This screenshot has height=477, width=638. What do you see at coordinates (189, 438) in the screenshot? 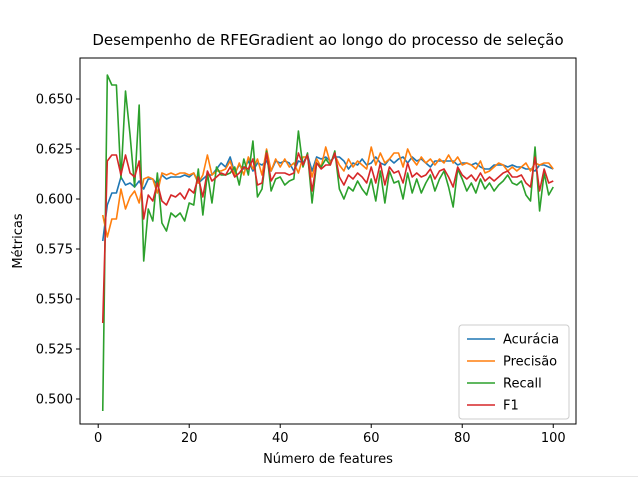
I see `x-tick-label: 20` at bounding box center [189, 438].